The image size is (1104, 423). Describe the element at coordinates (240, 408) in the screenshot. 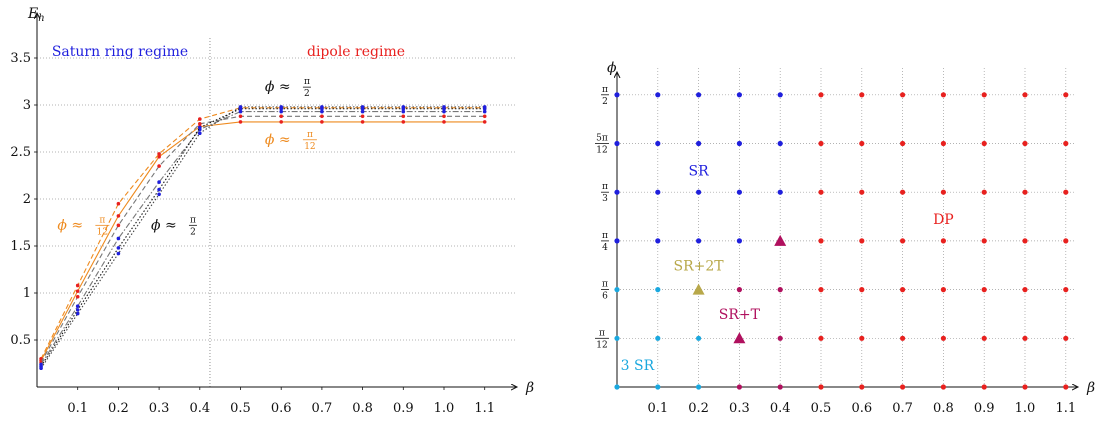

I see `x-tick-label-4: 0.5` at that location.